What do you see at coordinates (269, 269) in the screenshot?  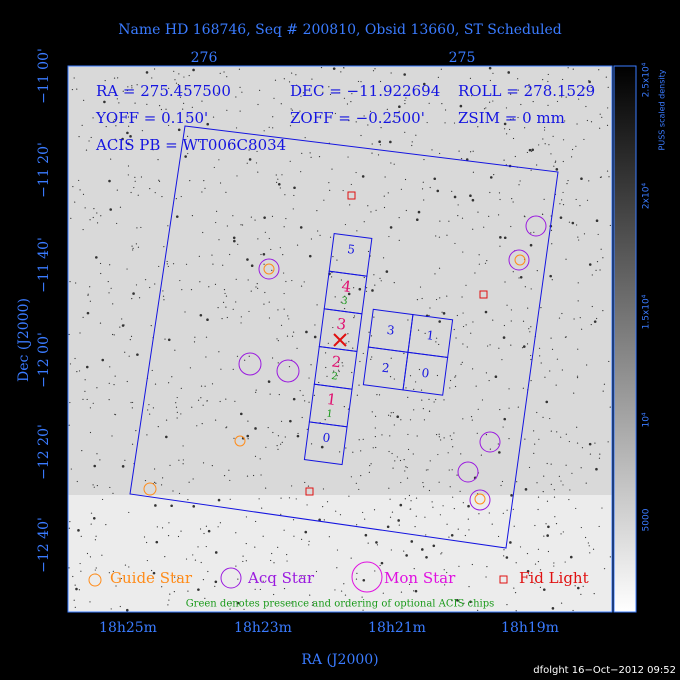 I see `acq-star` at bounding box center [269, 269].